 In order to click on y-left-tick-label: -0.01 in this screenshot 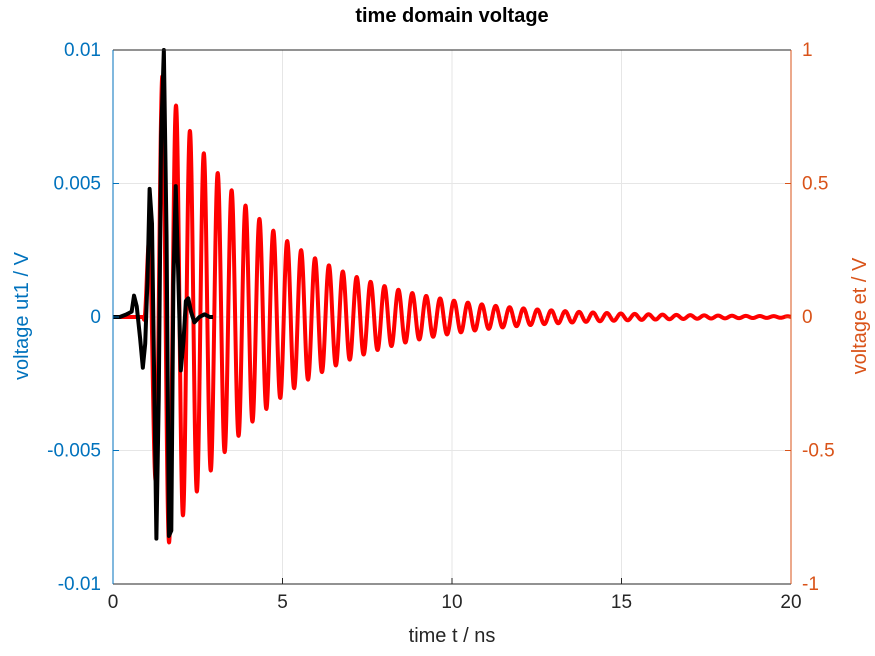, I will do `click(79, 584)`.